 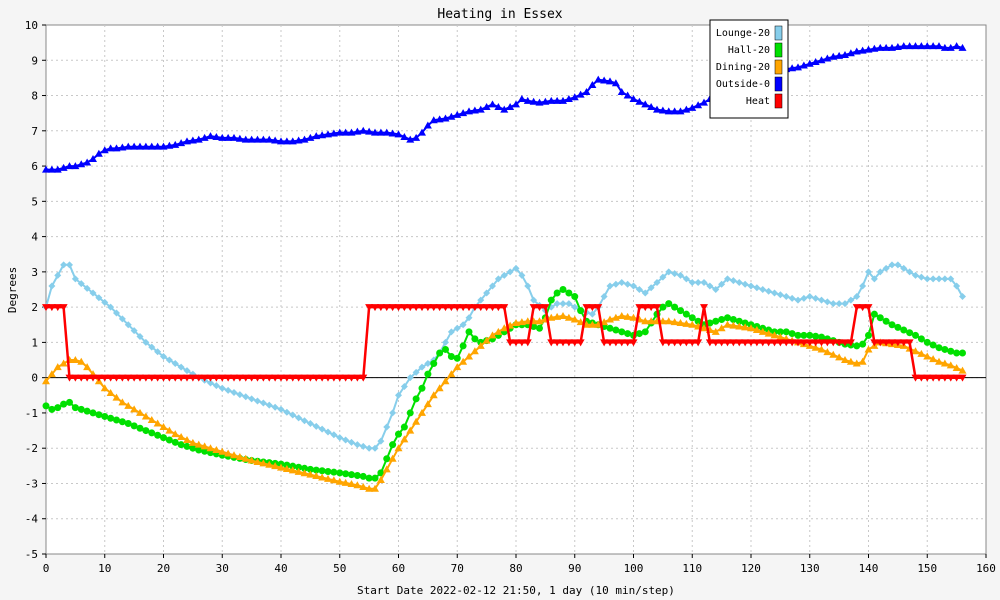 I want to click on y-tick-label: 6, so click(x=34, y=166).